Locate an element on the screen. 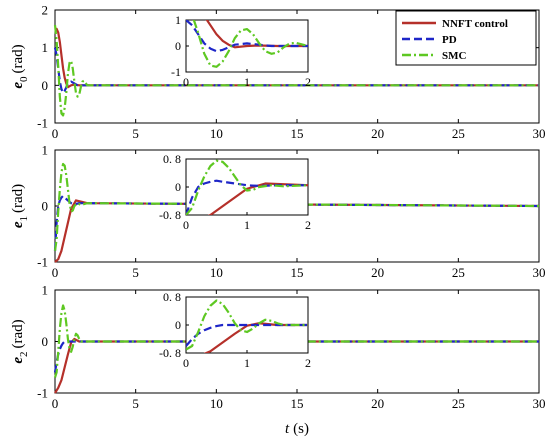 Image resolution: width=550 pixels, height=443 pixels. x-axis-label: t (s) is located at coordinates (297, 429).